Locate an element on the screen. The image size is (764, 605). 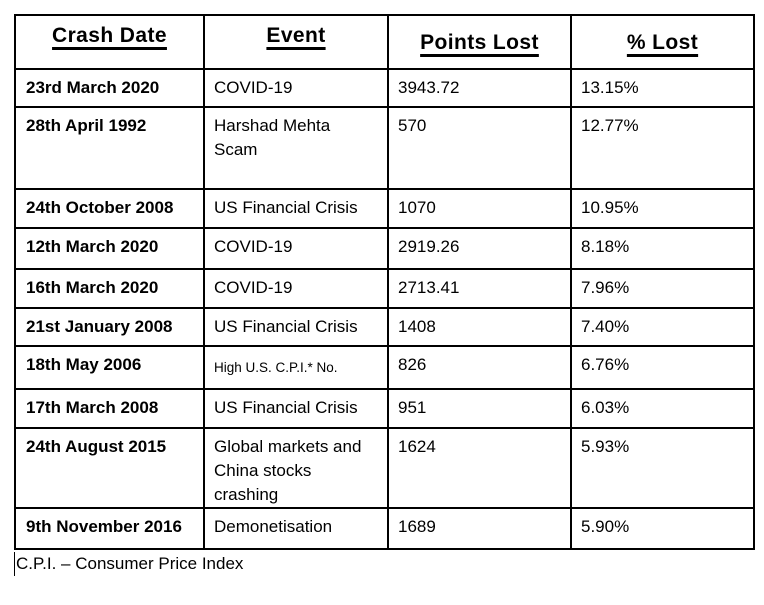
column-header-event: Event is located at coordinates (296, 42).